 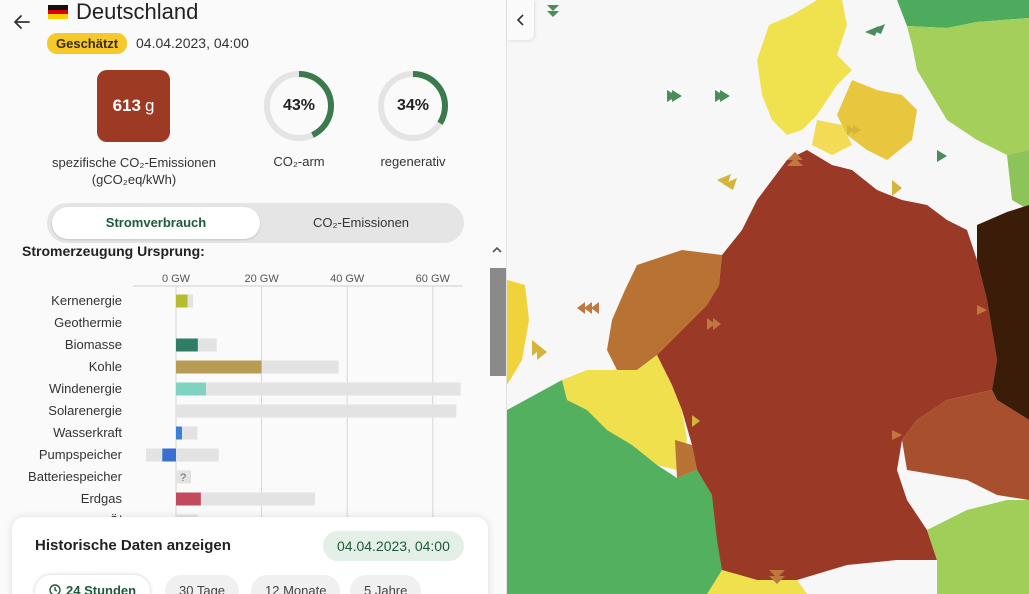 What do you see at coordinates (137, 12) in the screenshot?
I see `country-title: Deutschland` at bounding box center [137, 12].